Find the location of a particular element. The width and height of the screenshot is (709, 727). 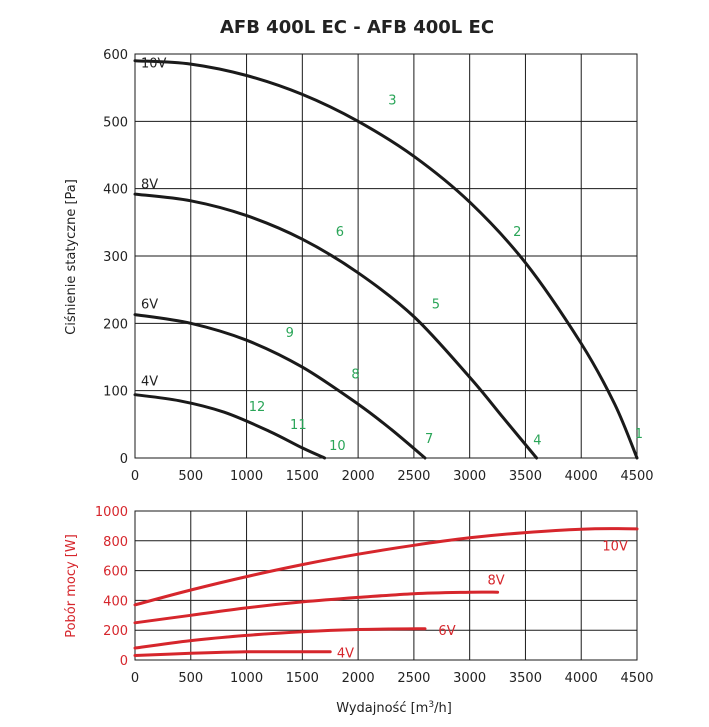

power-x-tick-label: 3000 is located at coordinates (469, 678).